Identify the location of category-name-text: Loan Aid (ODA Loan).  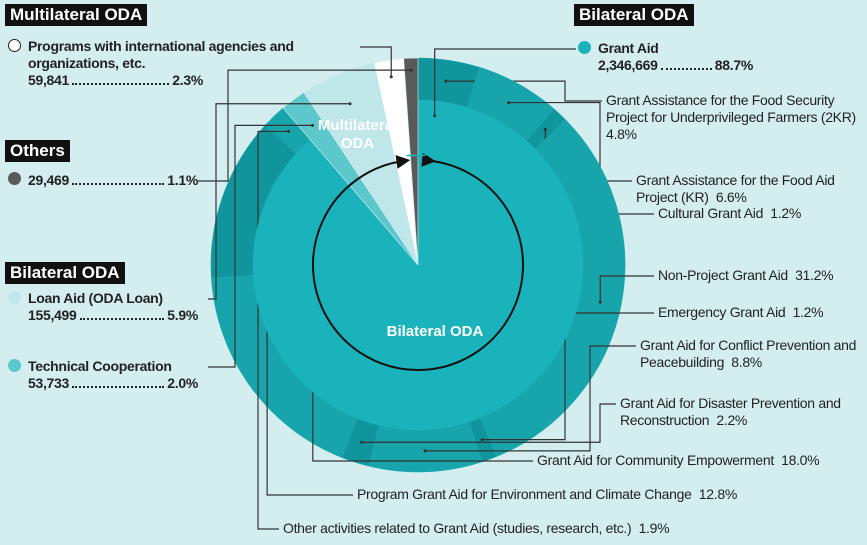
(95, 298).